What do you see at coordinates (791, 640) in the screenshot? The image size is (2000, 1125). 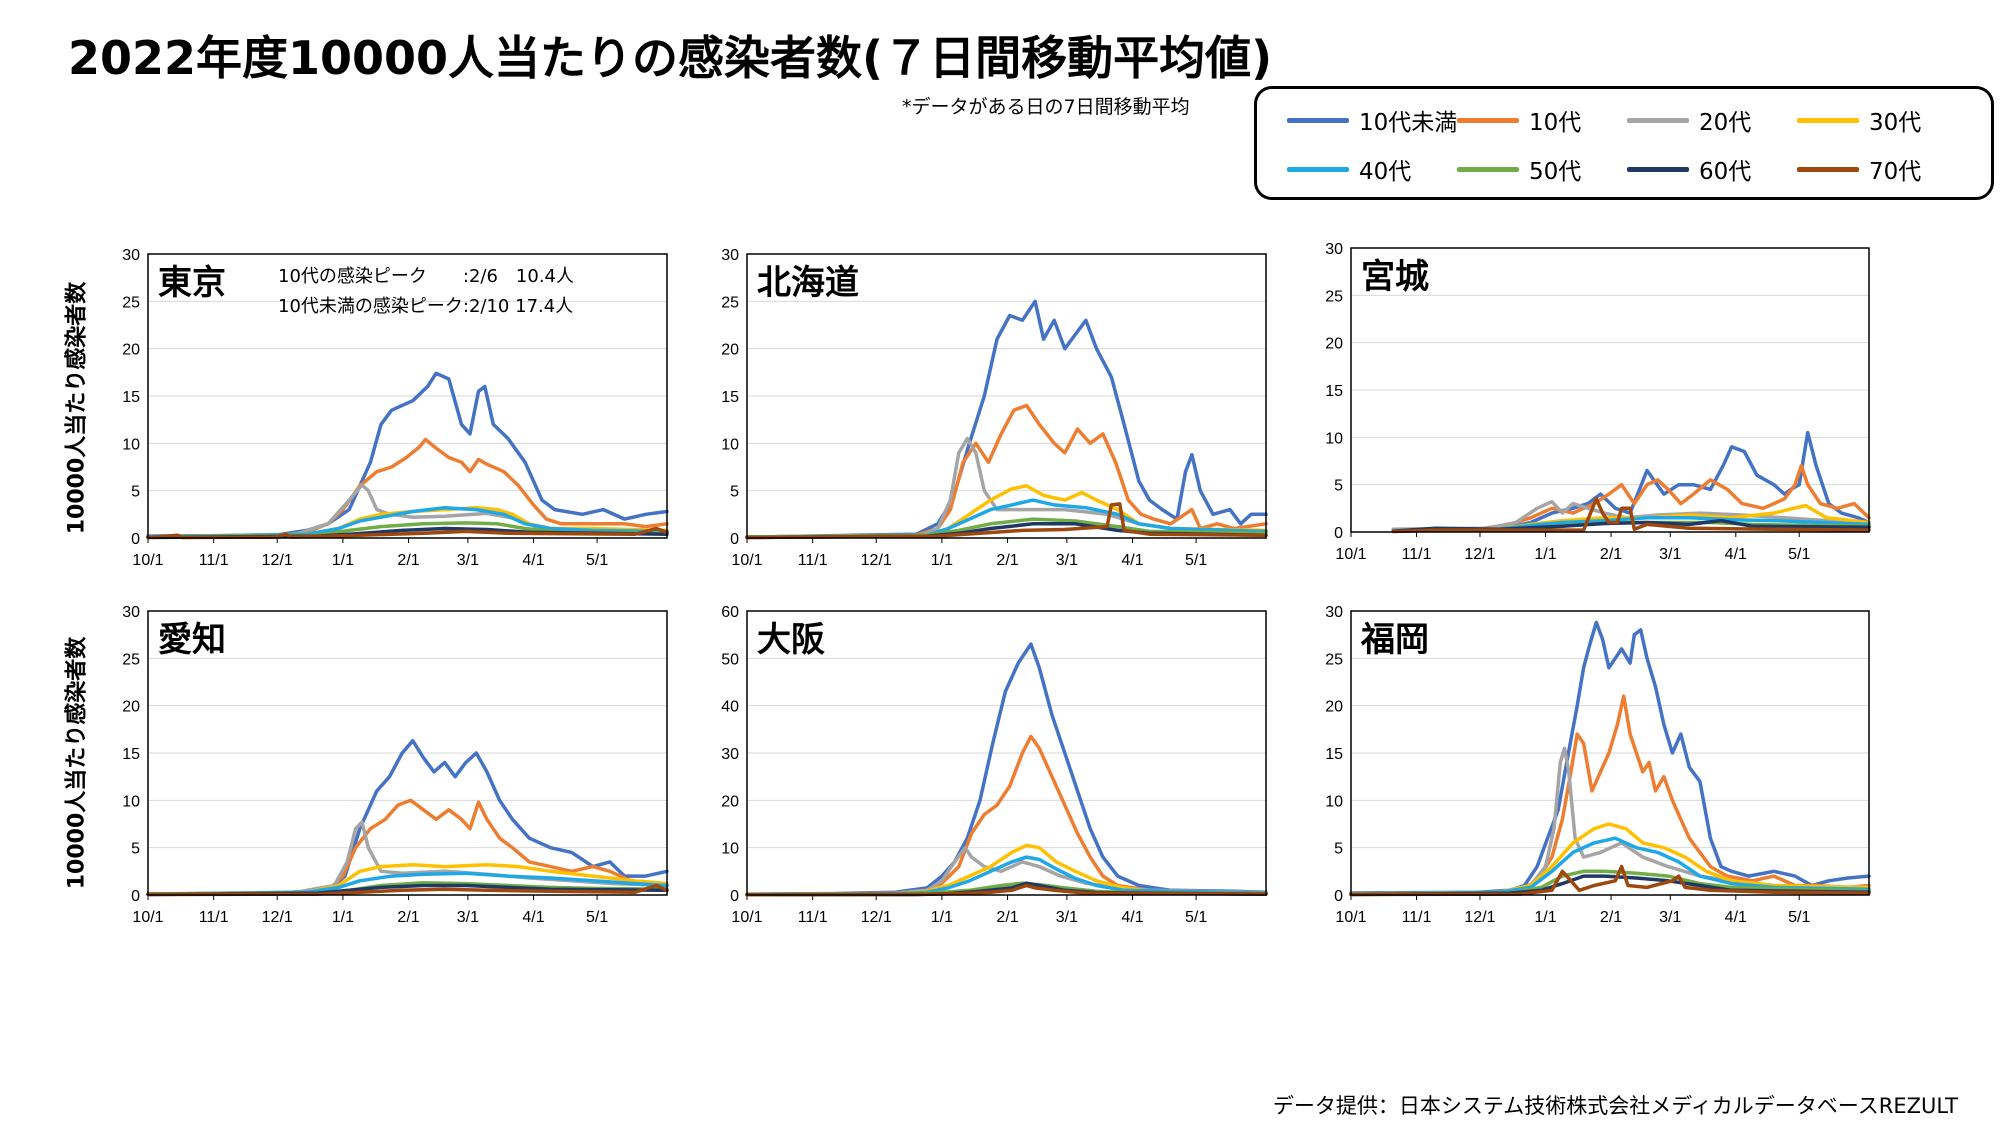 I see `region-title: 大阪` at bounding box center [791, 640].